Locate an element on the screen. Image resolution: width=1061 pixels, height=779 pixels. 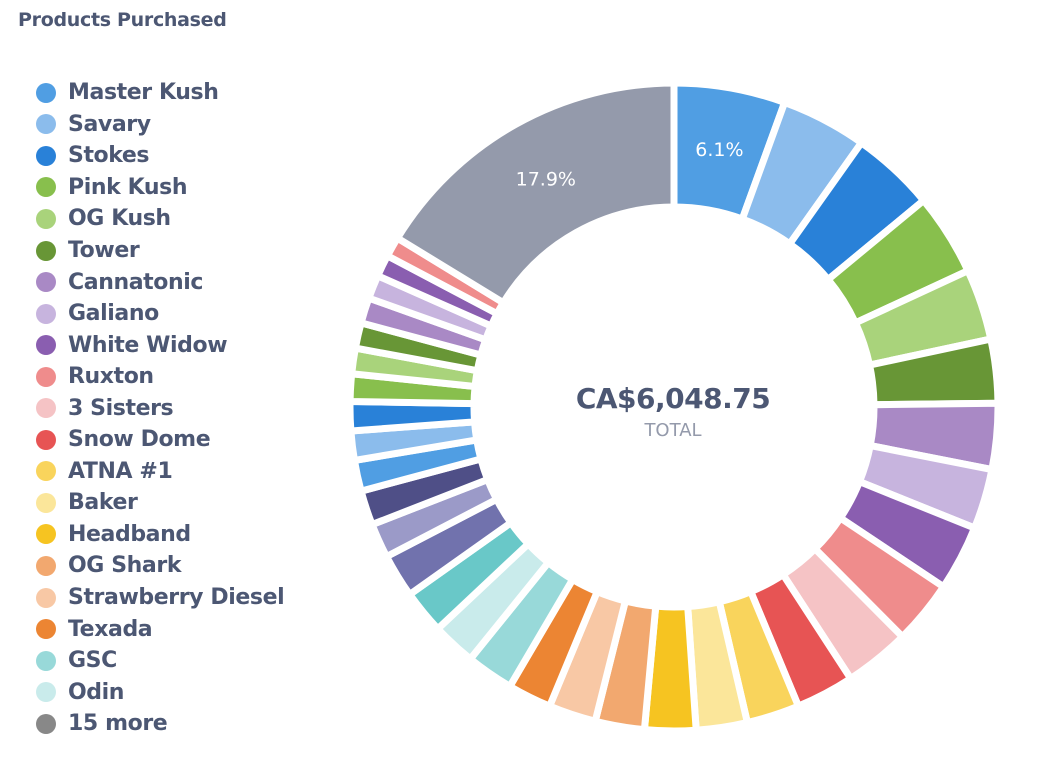
slice-percent-label: 6.1% is located at coordinates (719, 150).